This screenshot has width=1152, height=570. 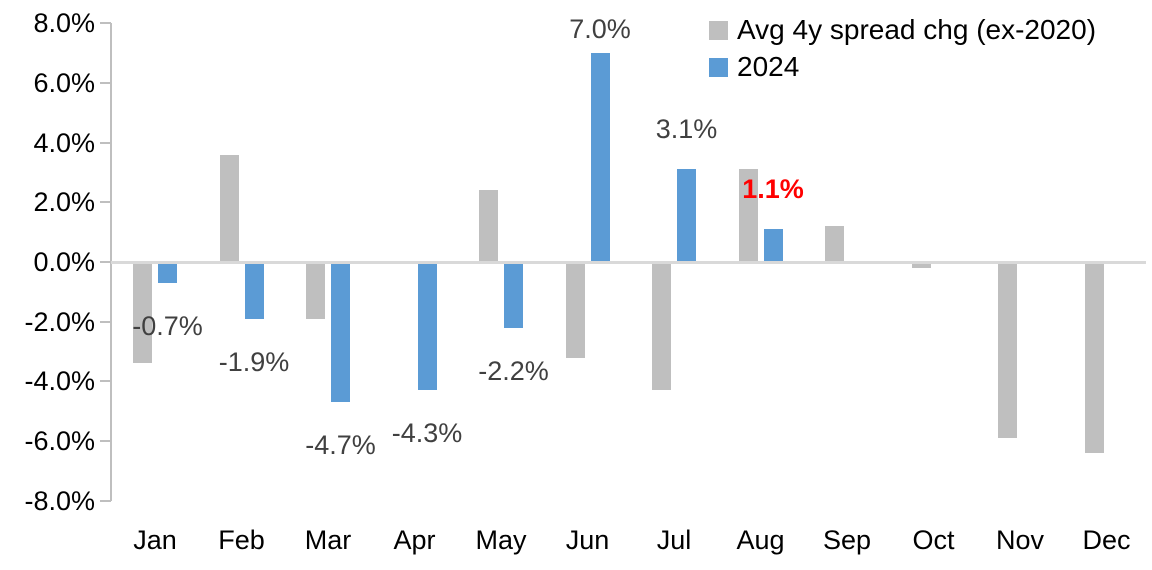 What do you see at coordinates (254, 361) in the screenshot?
I see `data-label-feb: -1.9%` at bounding box center [254, 361].